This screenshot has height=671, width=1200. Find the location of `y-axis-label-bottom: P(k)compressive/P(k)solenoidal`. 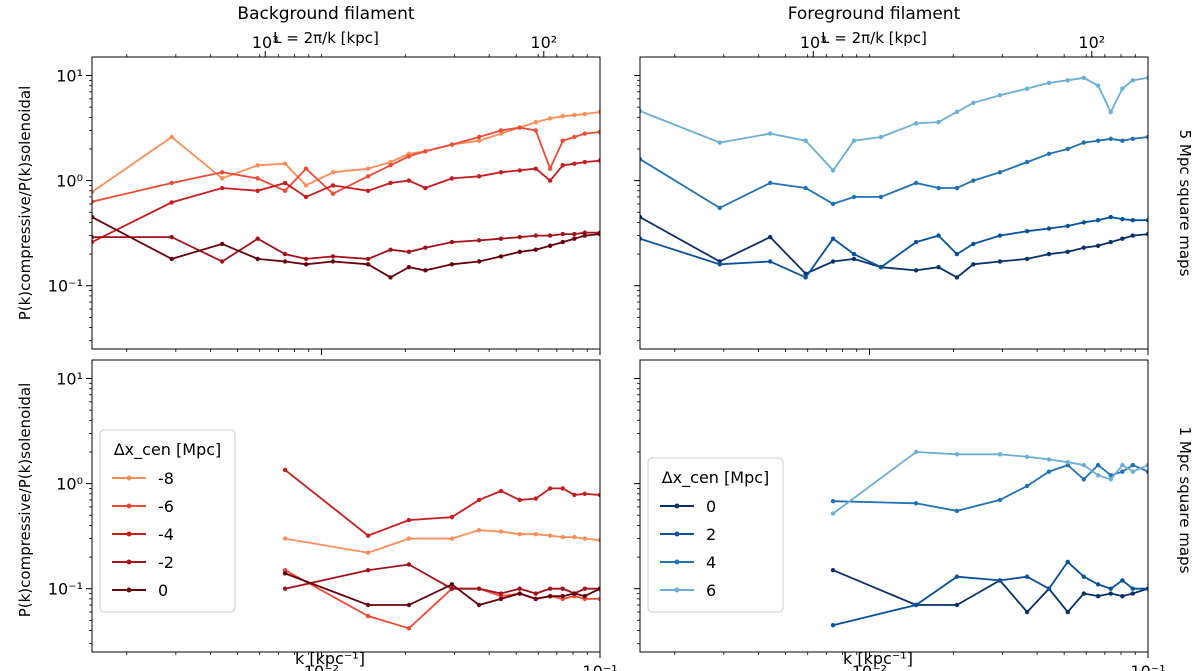

y-axis-label-bottom: P(k)compressive/P(k)solenoidal is located at coordinates (25, 500).